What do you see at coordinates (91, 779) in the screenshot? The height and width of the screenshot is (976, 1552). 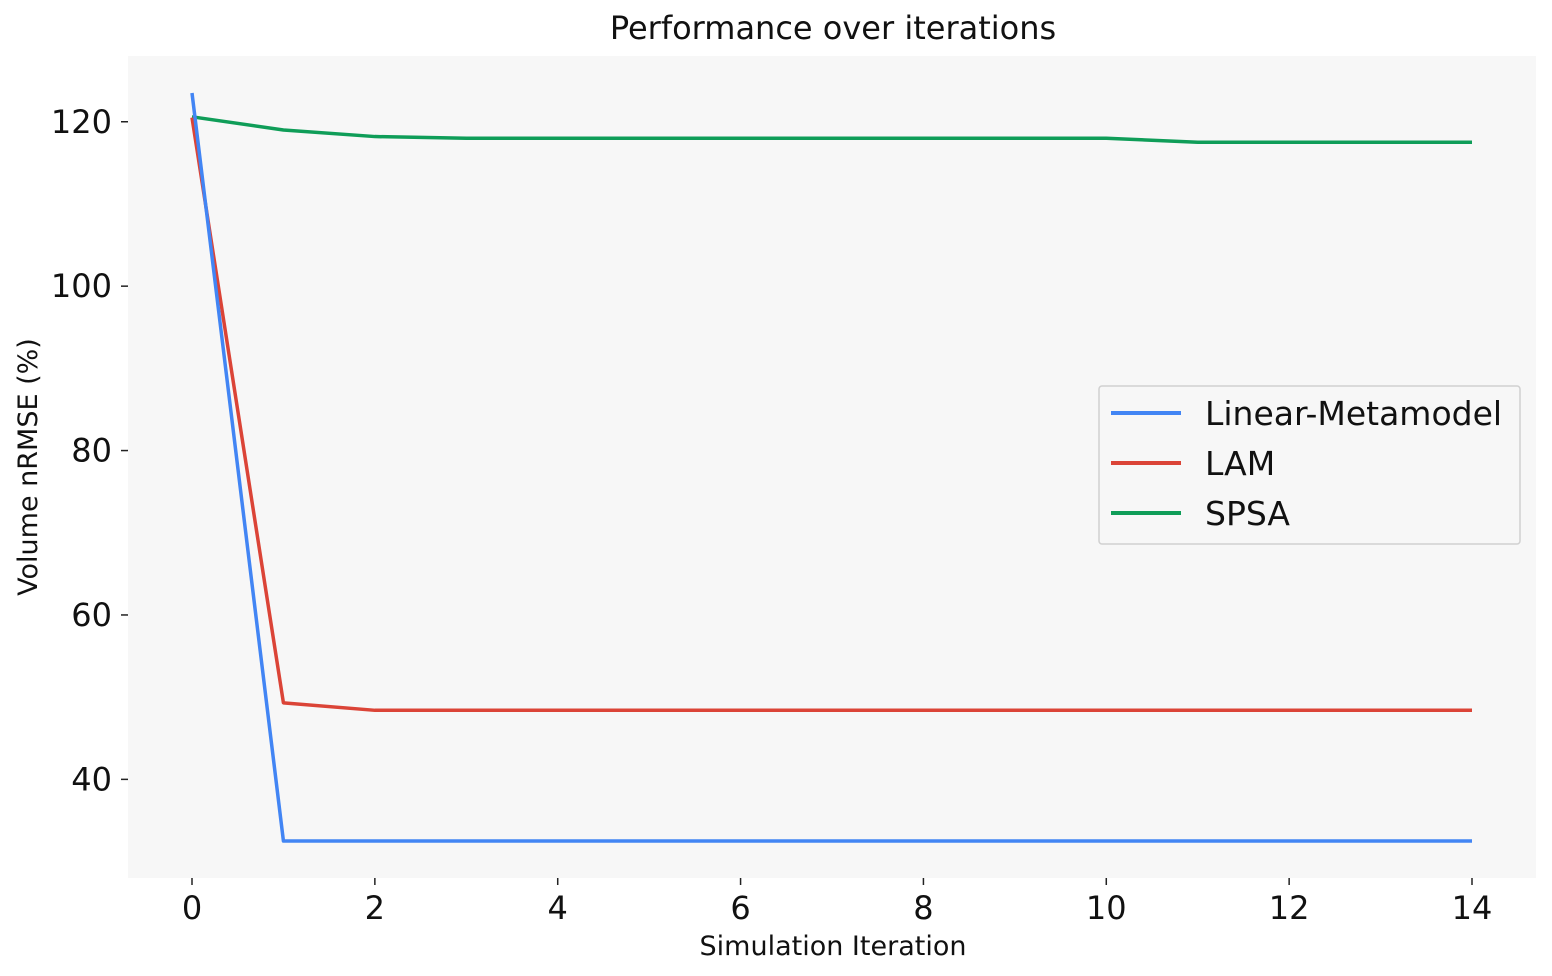 I see `y-tick-label: 40` at bounding box center [91, 779].